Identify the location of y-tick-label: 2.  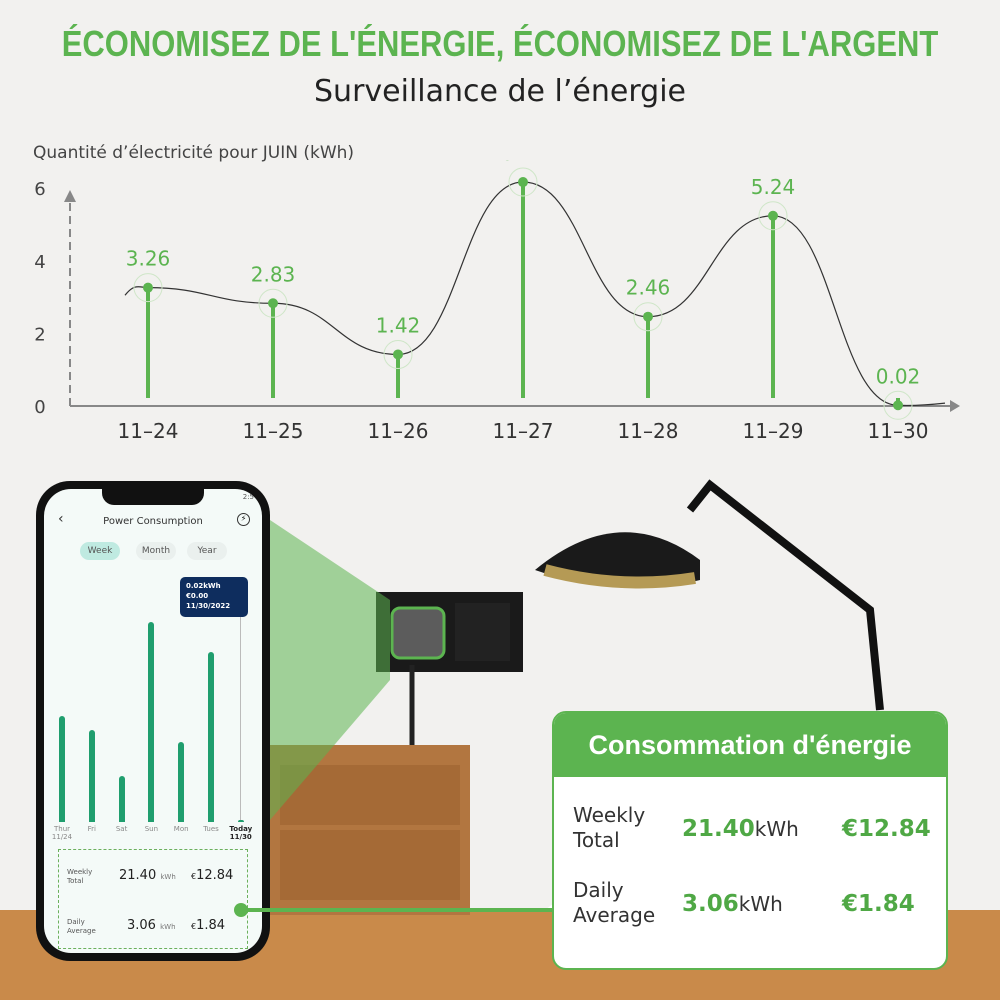
(39, 334).